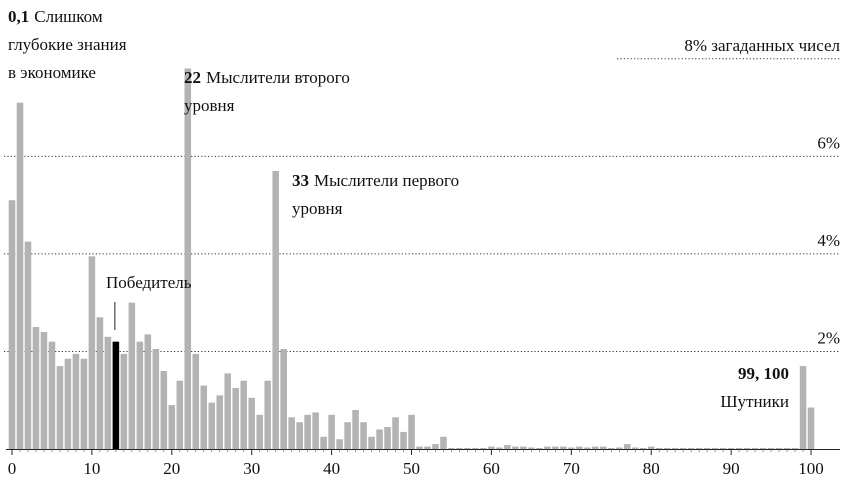 This screenshot has height=495, width=846. Describe the element at coordinates (828, 337) in the screenshot. I see `y-tick-label: 2%` at that location.